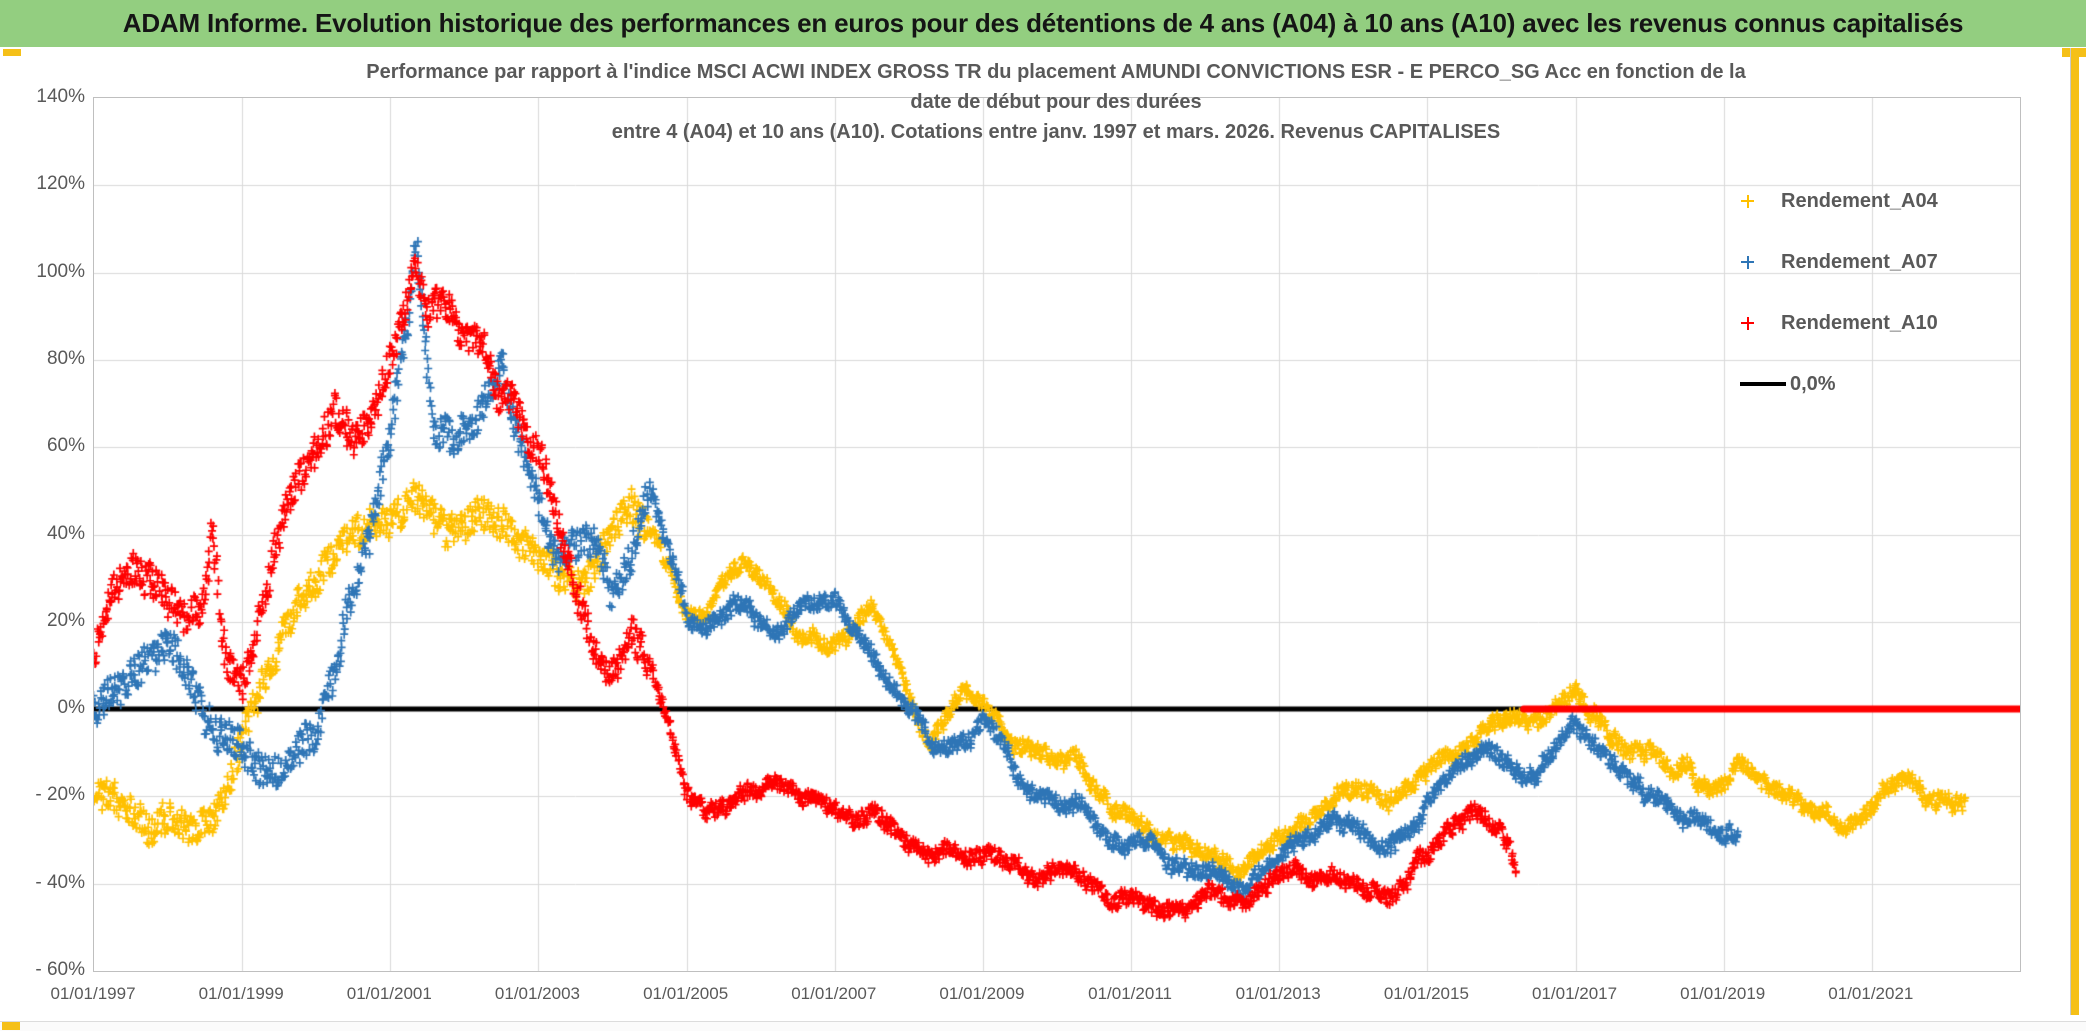 Image resolution: width=2086 pixels, height=1031 pixels. What do you see at coordinates (1871, 993) in the screenshot?
I see `x-axis-tick: 01/01/2021` at bounding box center [1871, 993].